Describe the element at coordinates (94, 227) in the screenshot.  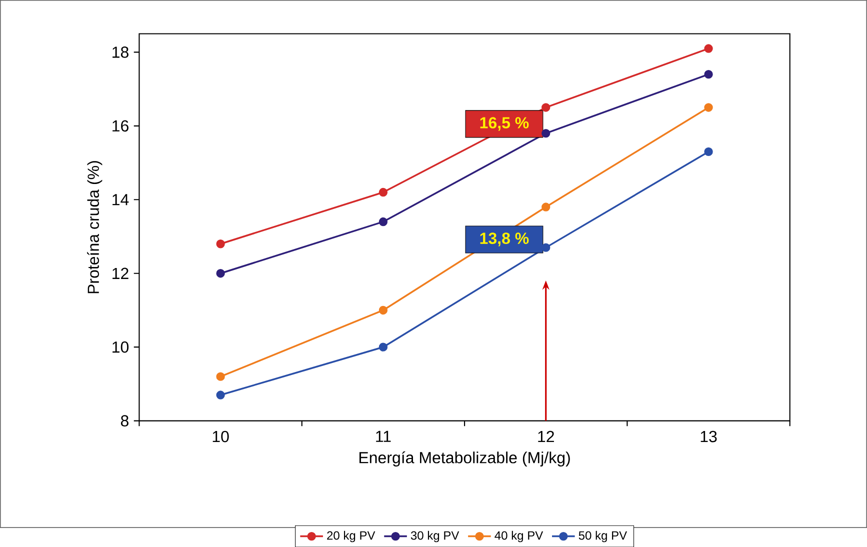
I see `y-axis-title: Proteína cruda (%)` at that location.